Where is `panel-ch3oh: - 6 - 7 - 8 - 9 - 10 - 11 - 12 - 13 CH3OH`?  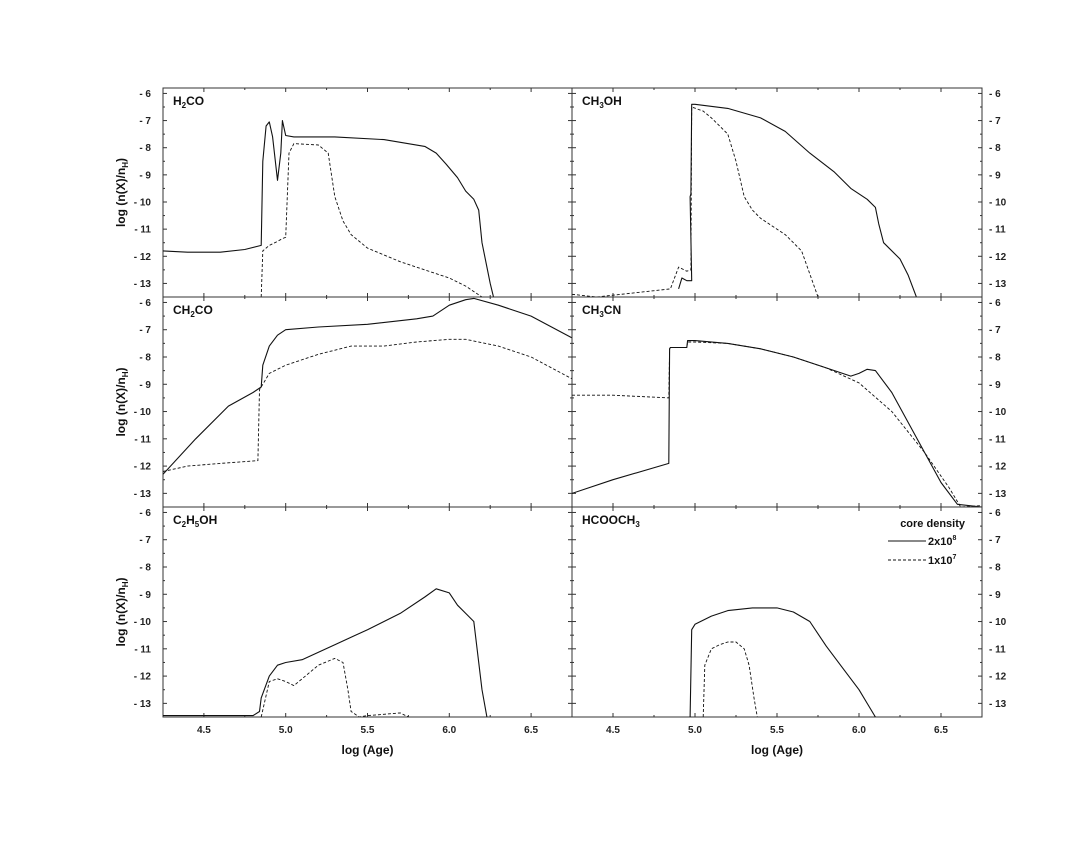 panel-ch3oh: - 6 - 7 - 8 - 9 - 10 - 11 - 12 - 13 CH3OH is located at coordinates (789, 192).